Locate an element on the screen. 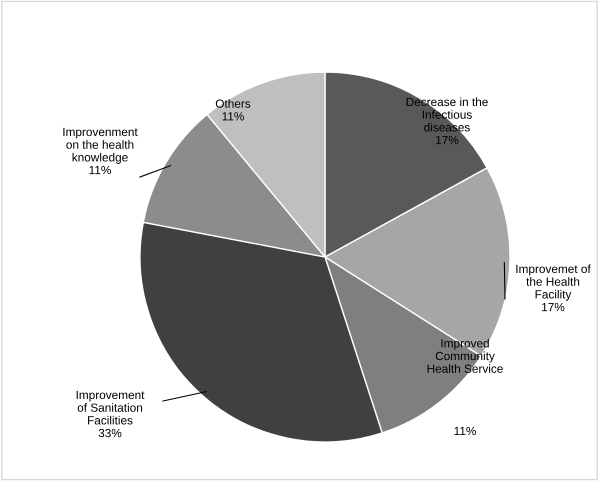 This screenshot has height=481, width=599. slice-label: Improvemet of the Health Facility is located at coordinates (553, 282).